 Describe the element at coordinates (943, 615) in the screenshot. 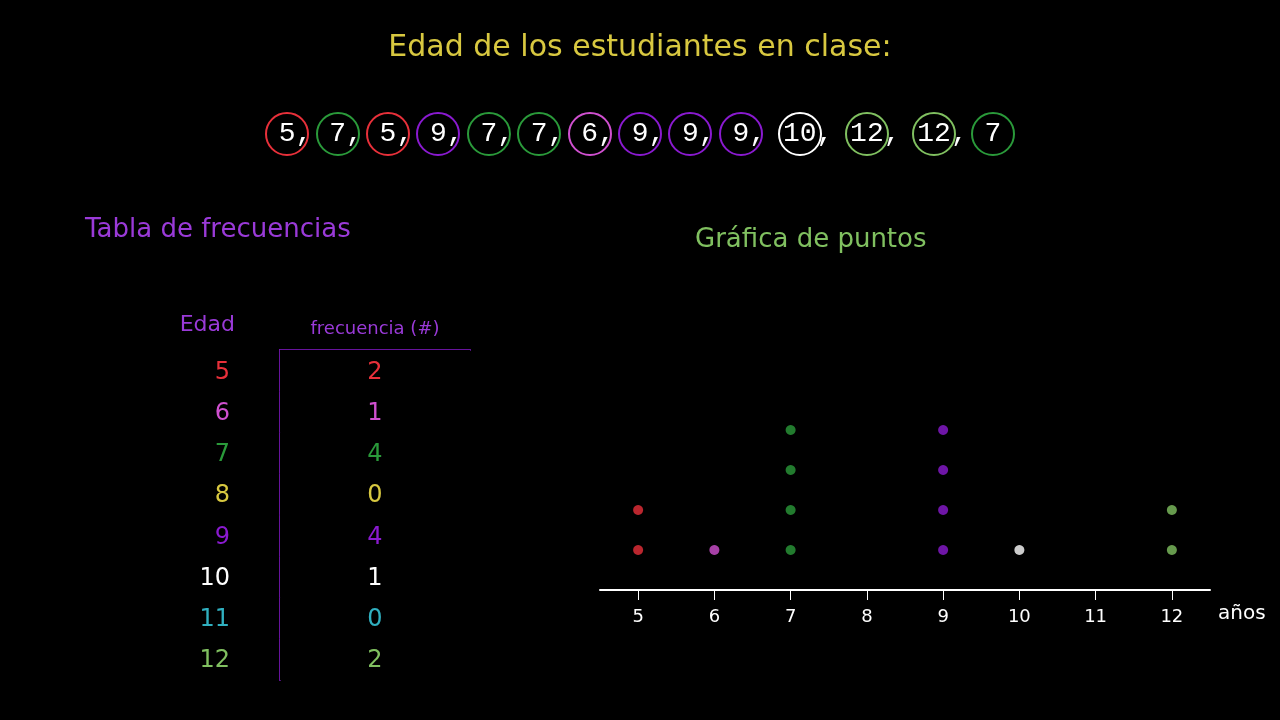

I see `x-tick-label: 9` at that location.